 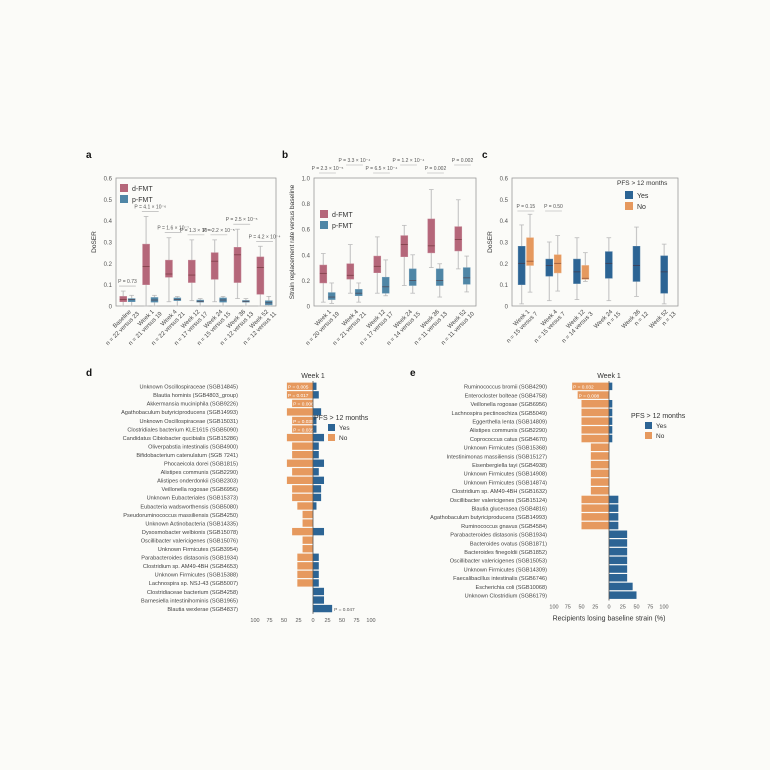 What do you see at coordinates (108, 222) in the screenshot?
I see `y-tick-label: 0.4` at bounding box center [108, 222].